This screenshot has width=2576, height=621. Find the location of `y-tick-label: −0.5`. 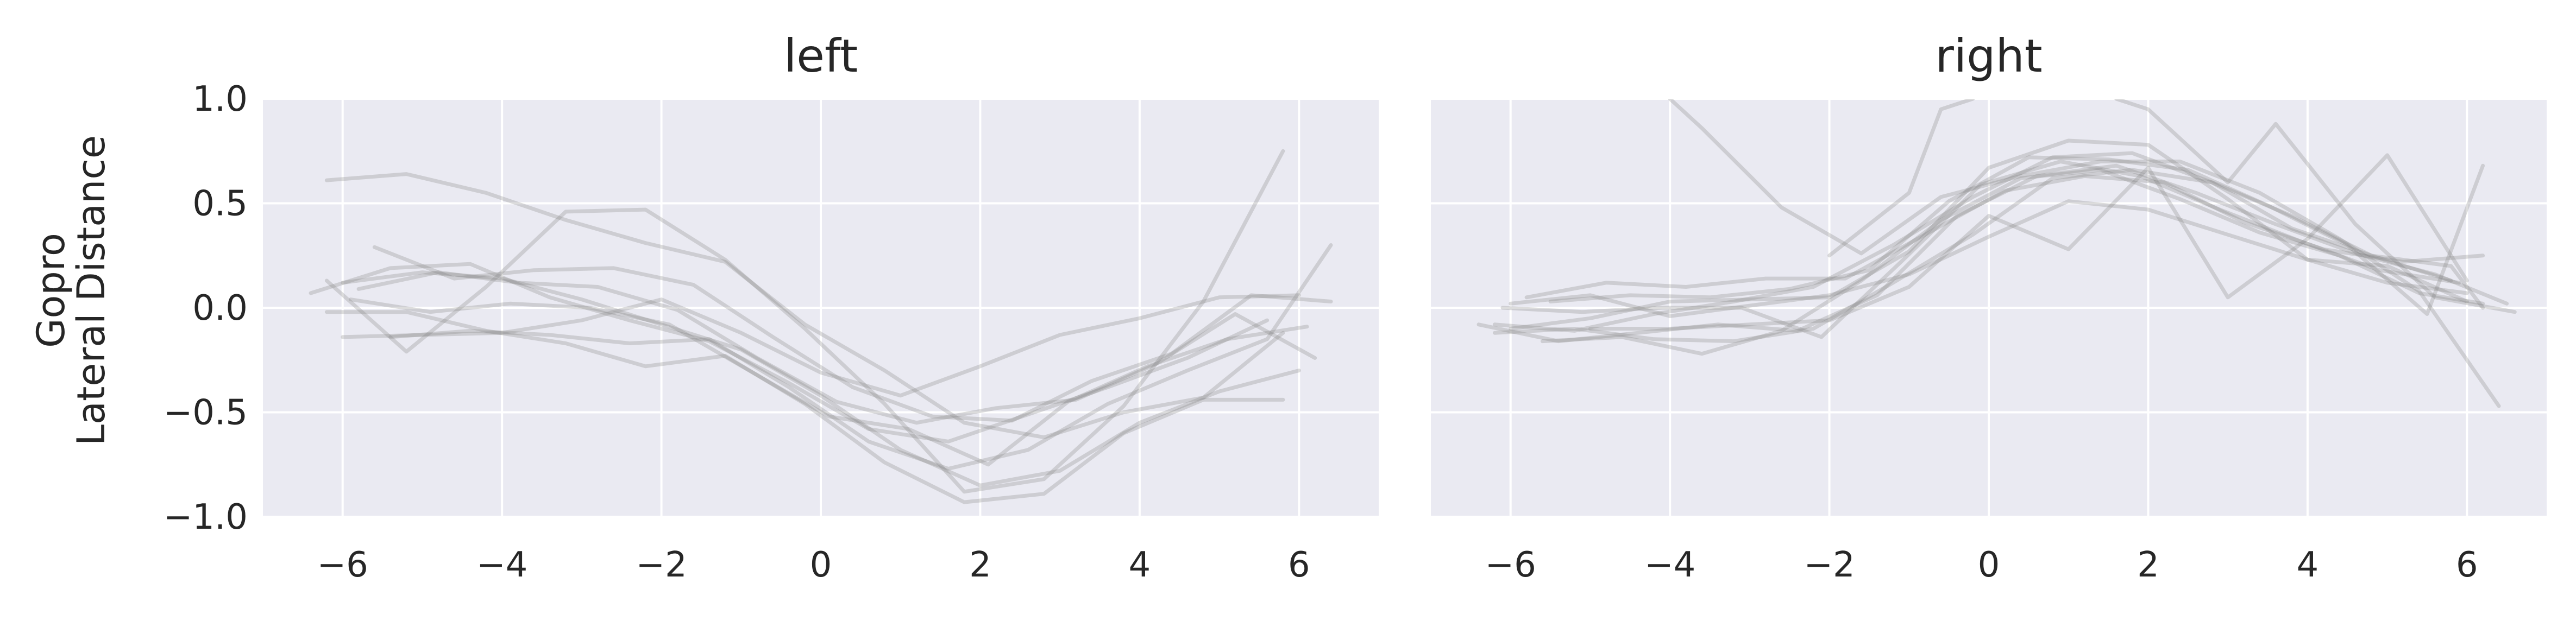

y-tick-label: −0.5 is located at coordinates (206, 413).